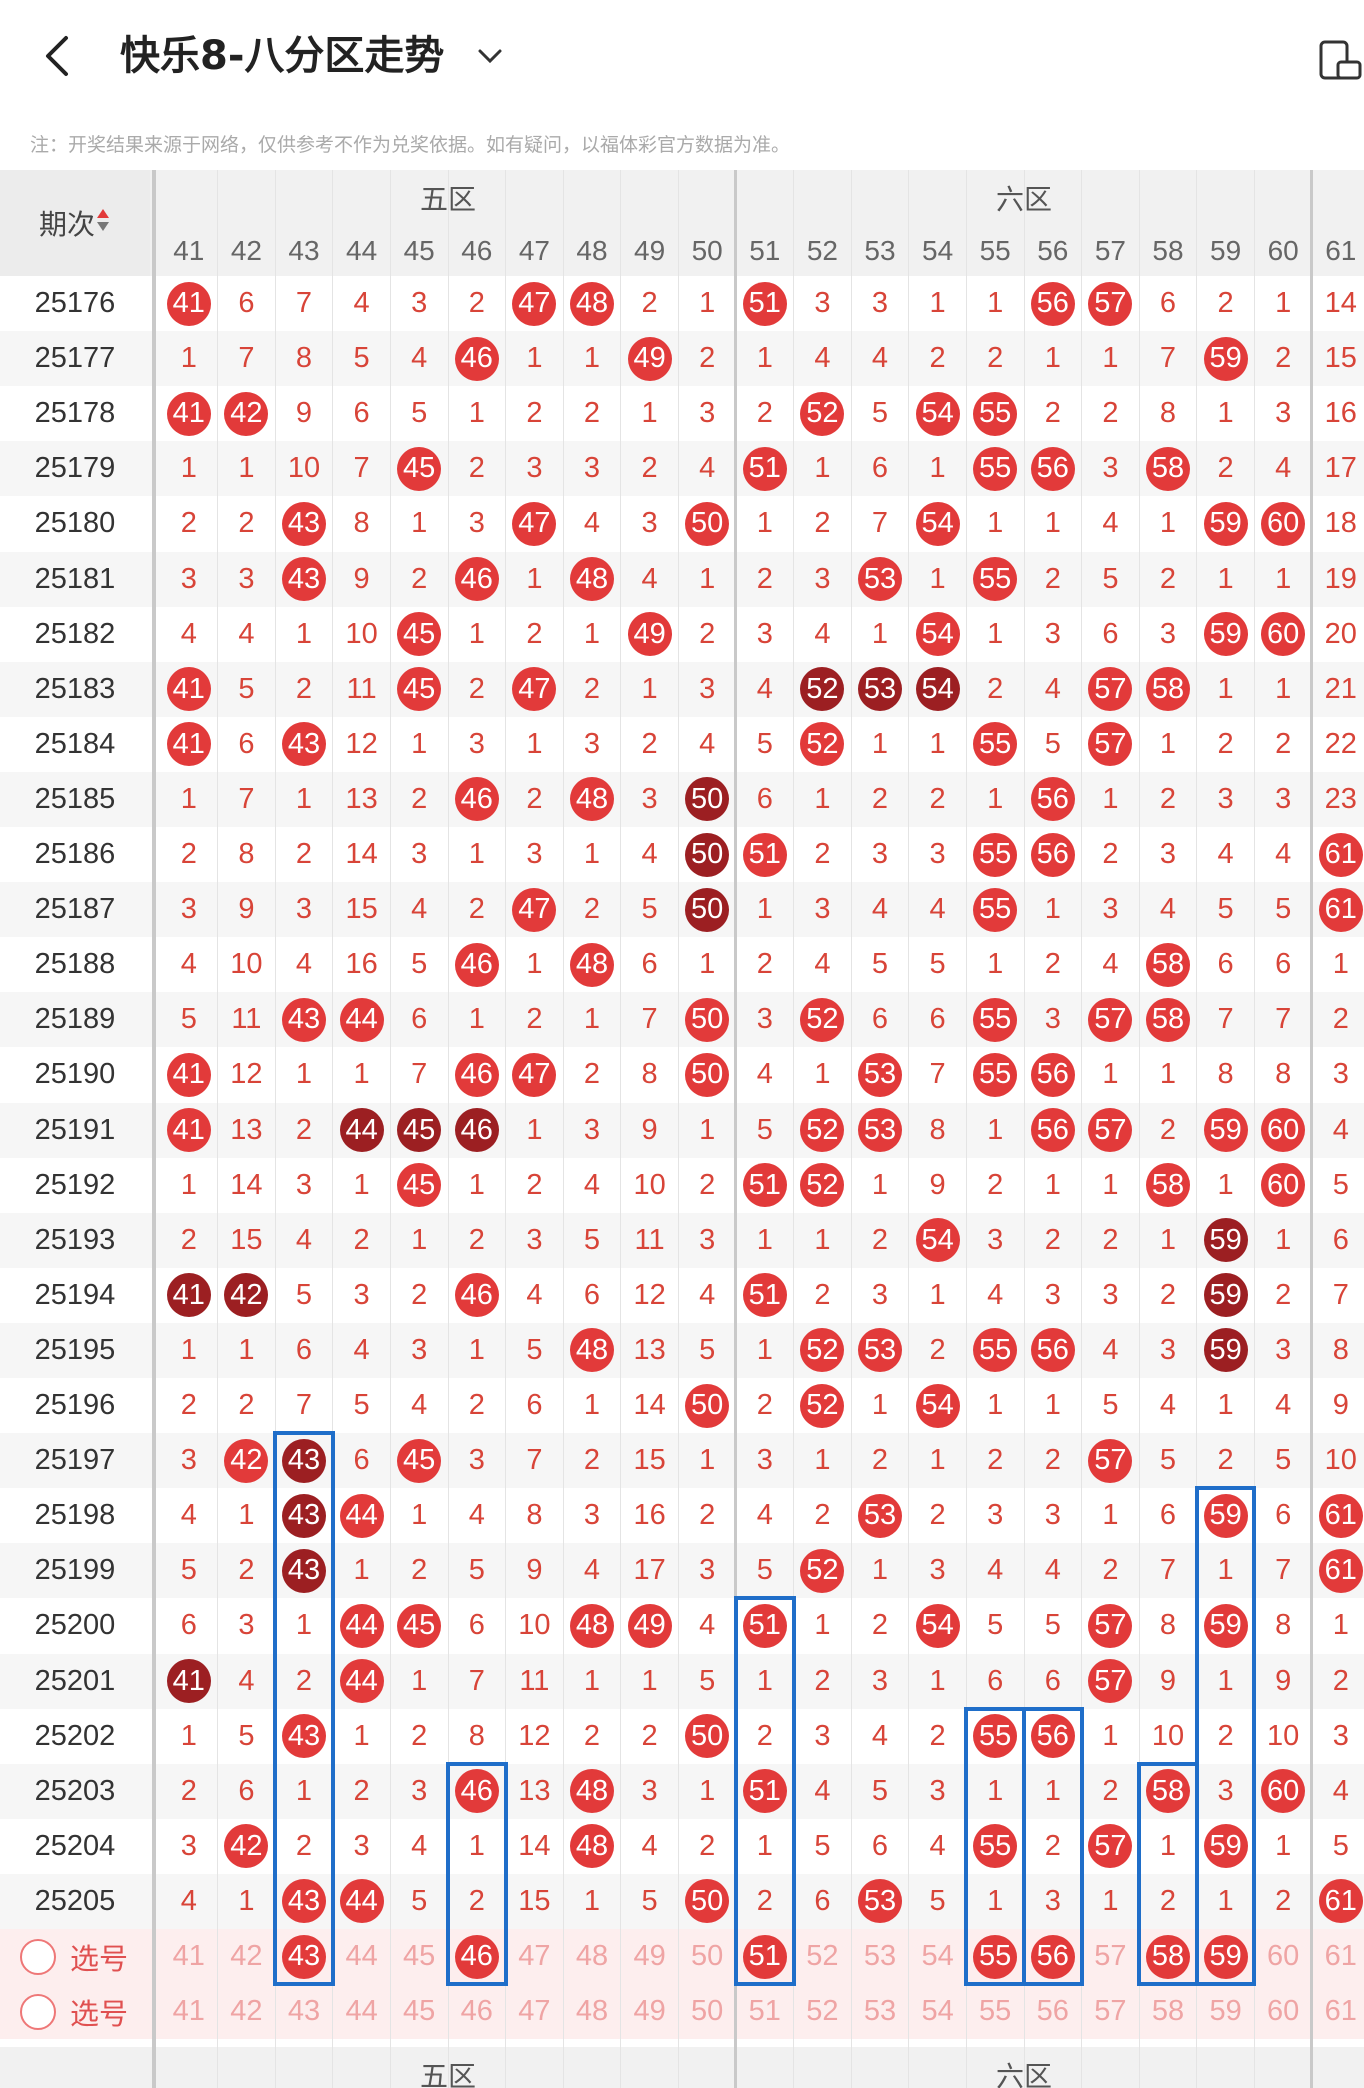 The width and height of the screenshot is (1364, 2088). Describe the element at coordinates (707, 1019) in the screenshot. I see `drawn-number-ball: 50` at that location.